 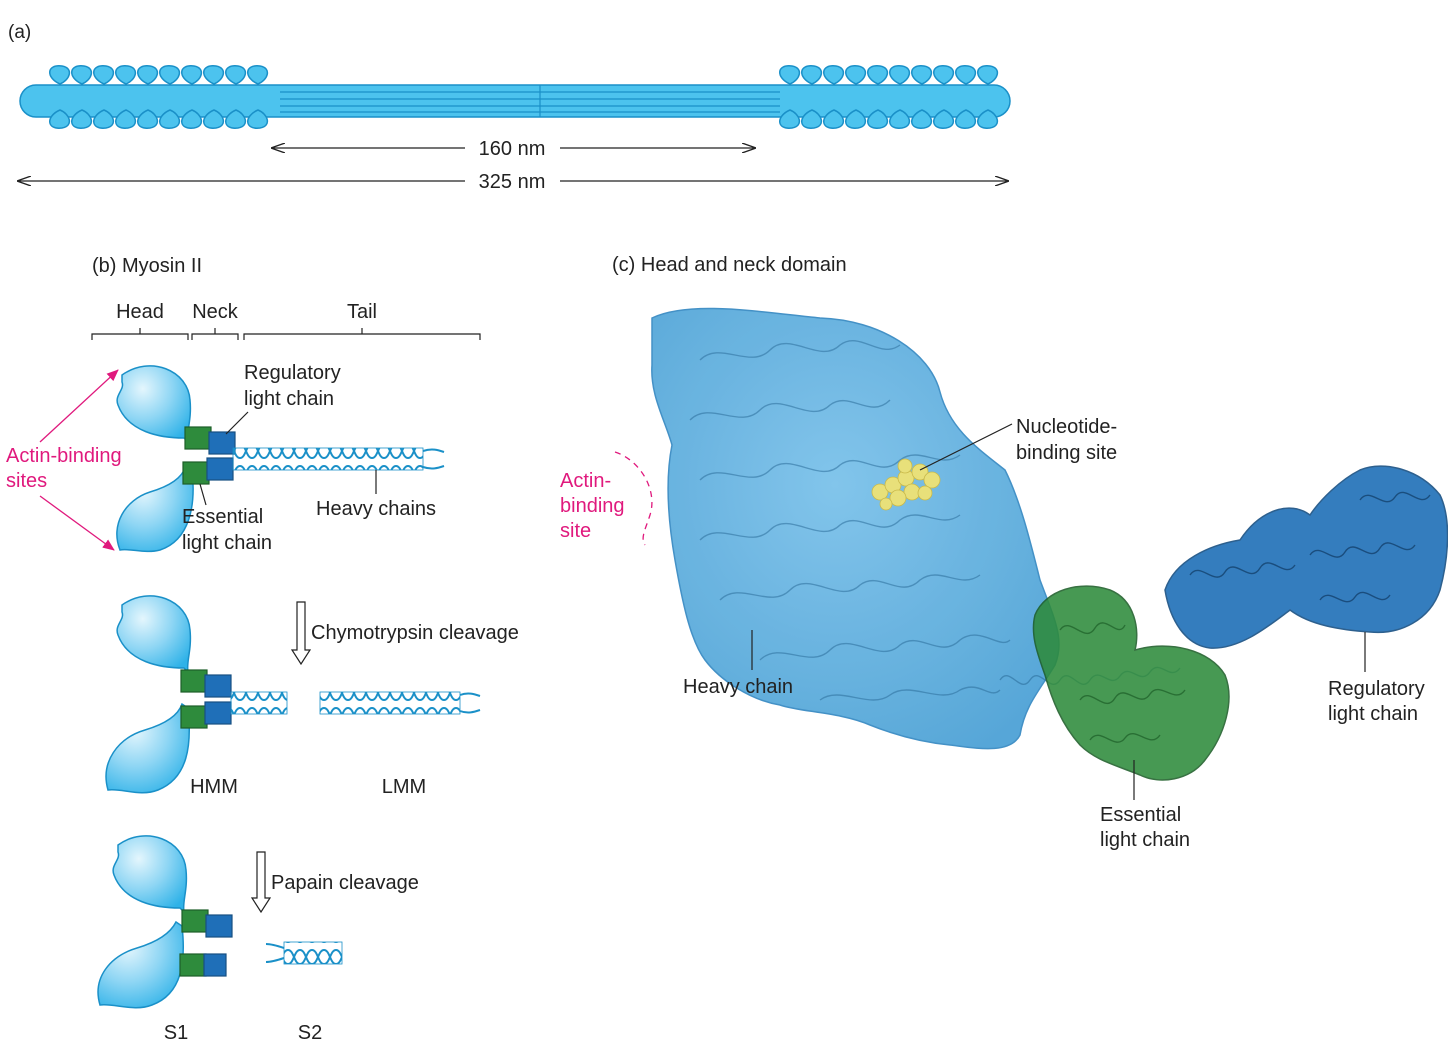 What do you see at coordinates (176, 1033) in the screenshot?
I see `s1-label: S1` at bounding box center [176, 1033].